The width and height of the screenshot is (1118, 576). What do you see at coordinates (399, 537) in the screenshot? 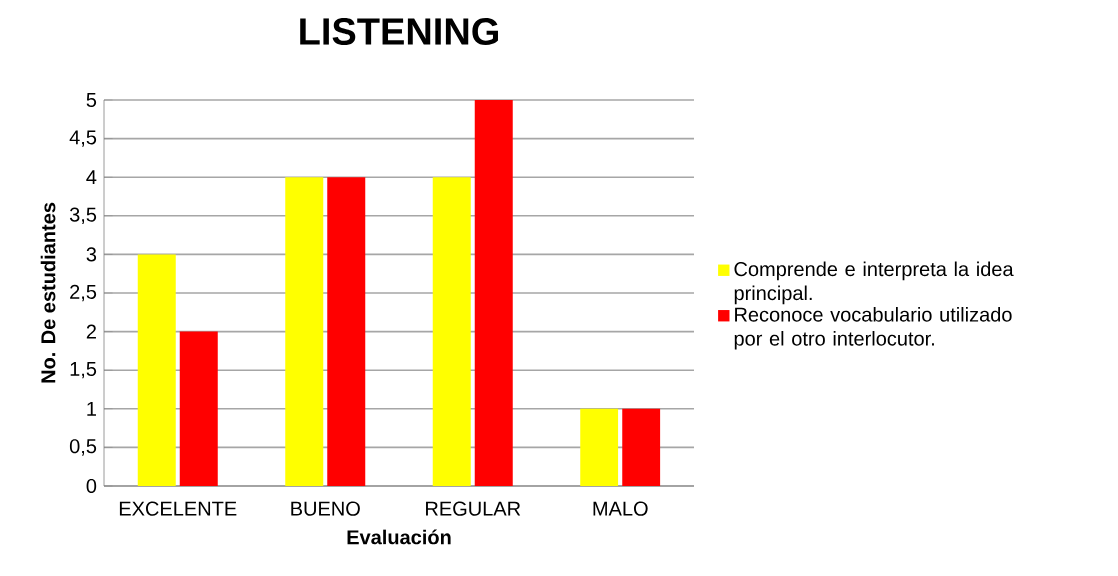
I see `x-axis-title: Evaluación` at bounding box center [399, 537].